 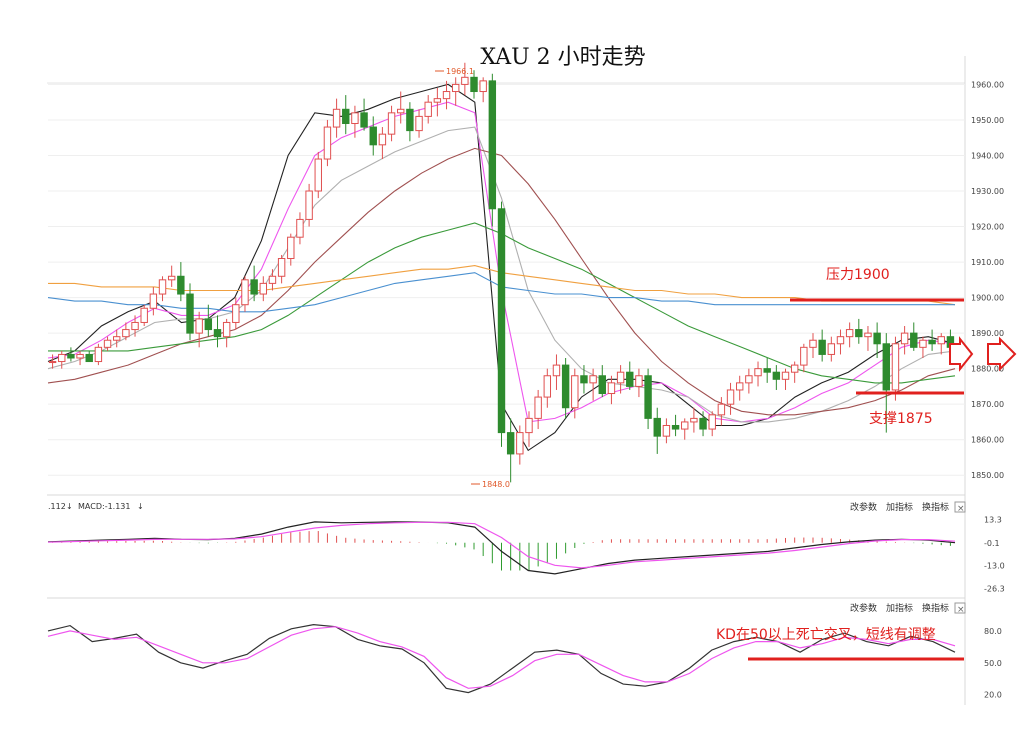 What do you see at coordinates (863, 507) in the screenshot?
I see `macd-change-params-button: 改参数` at bounding box center [863, 507].